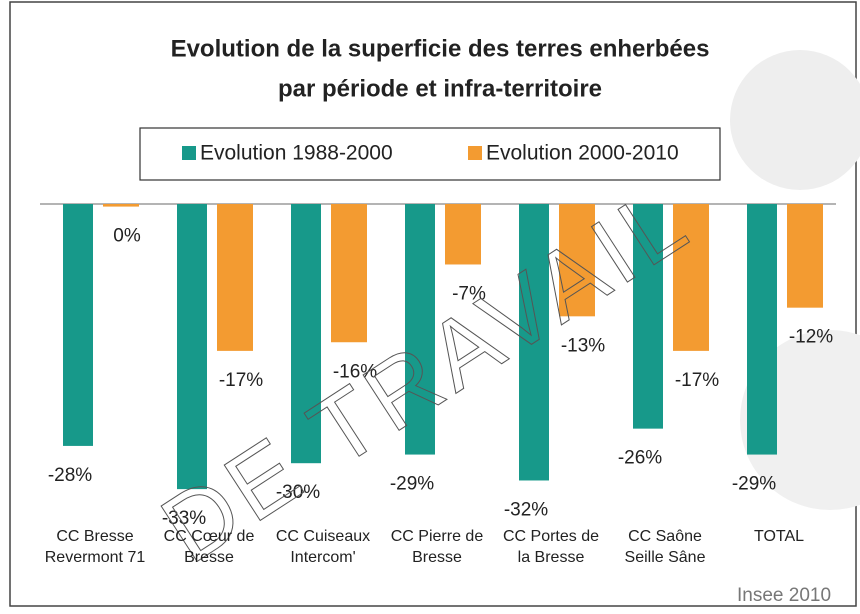 The image size is (860, 614). What do you see at coordinates (298, 492) in the screenshot?
I see `data-label: -30%` at bounding box center [298, 492].